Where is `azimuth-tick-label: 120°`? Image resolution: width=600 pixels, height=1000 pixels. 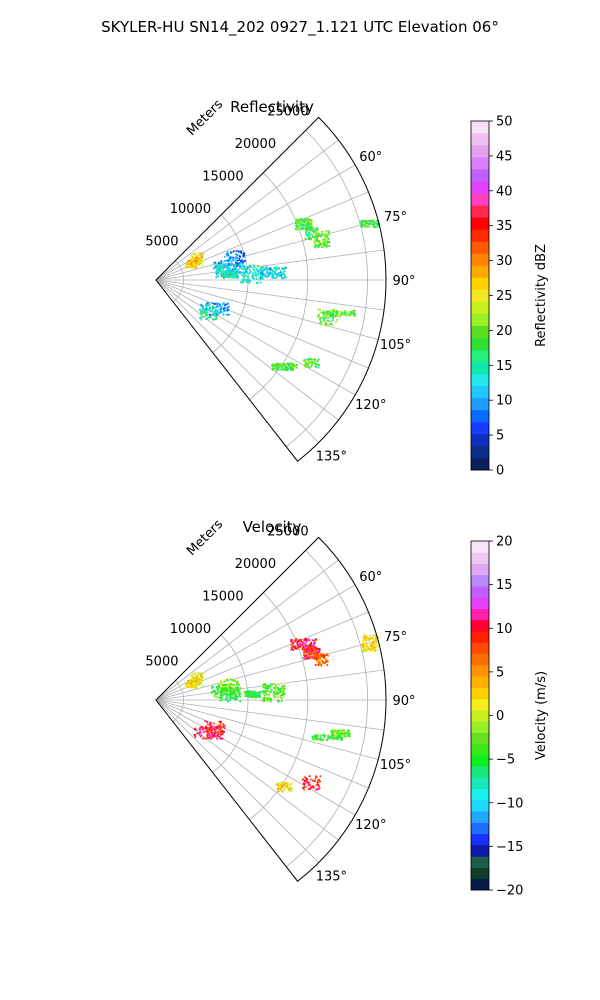 azimuth-tick-label: 120° is located at coordinates (370, 405).